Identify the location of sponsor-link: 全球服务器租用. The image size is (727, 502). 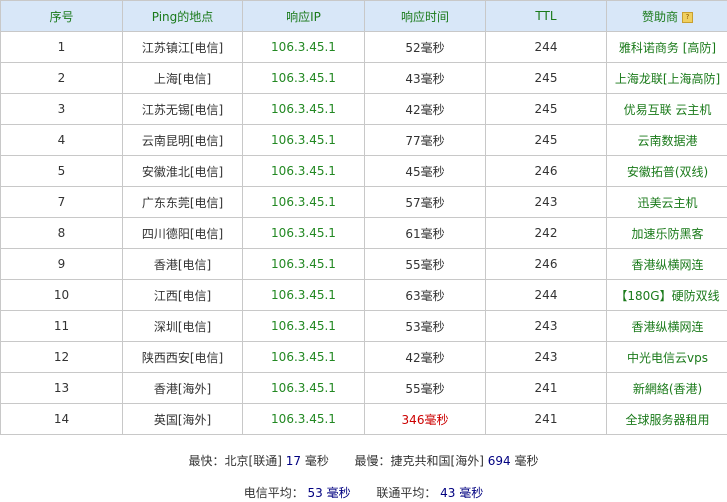
(666, 419).